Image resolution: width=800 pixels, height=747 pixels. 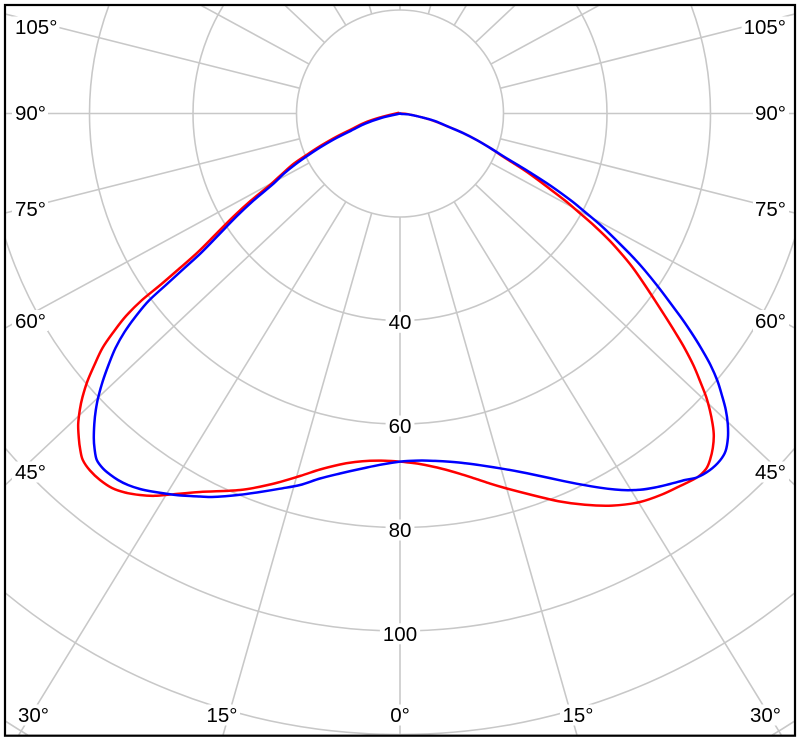 What do you see at coordinates (400, 322) in the screenshot?
I see `svg-text: 40` at bounding box center [400, 322].